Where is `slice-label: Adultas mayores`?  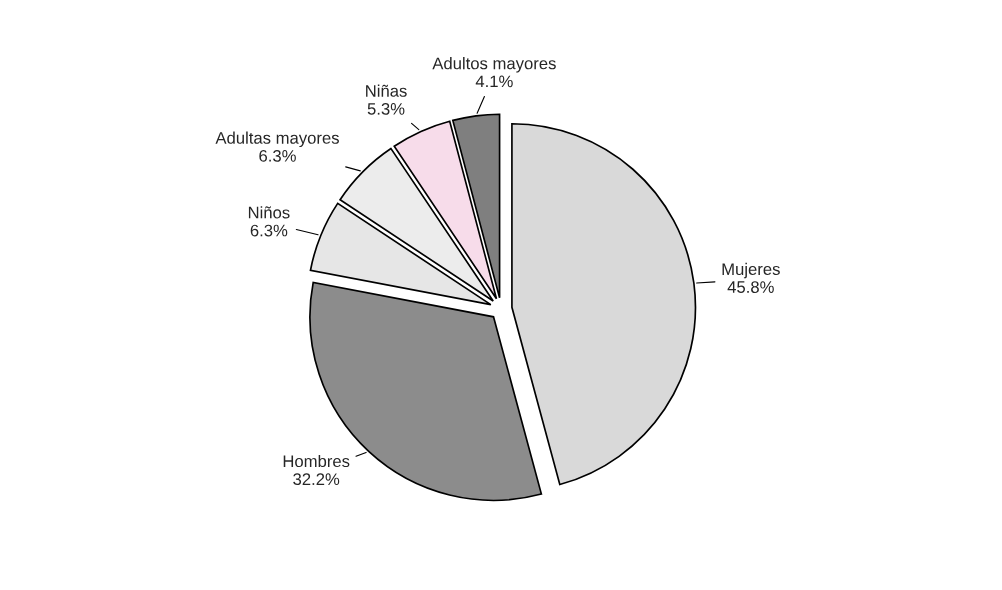 slice-label: Adultas mayores is located at coordinates (277, 139).